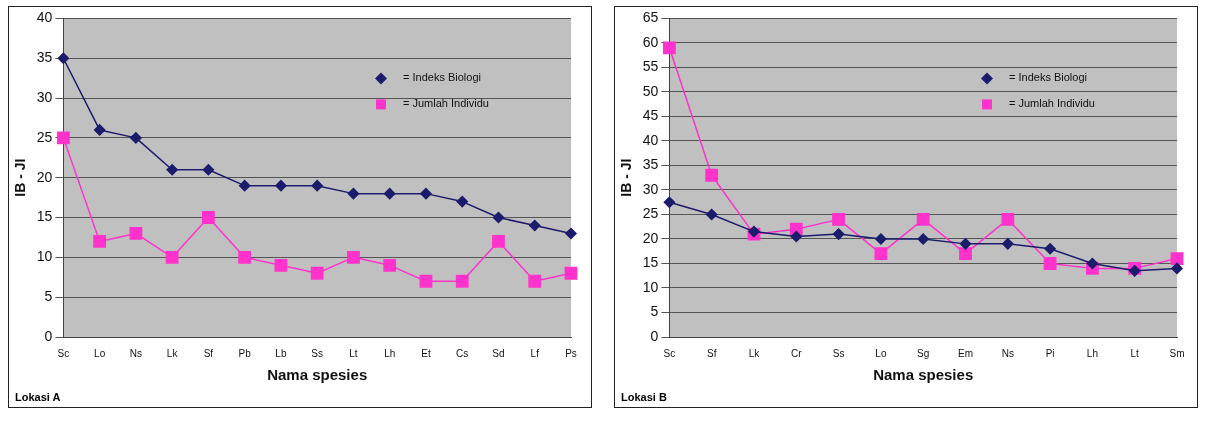 Image resolution: width=1205 pixels, height=421 pixels. I want to click on x-tick-label: Sm, so click(1177, 353).